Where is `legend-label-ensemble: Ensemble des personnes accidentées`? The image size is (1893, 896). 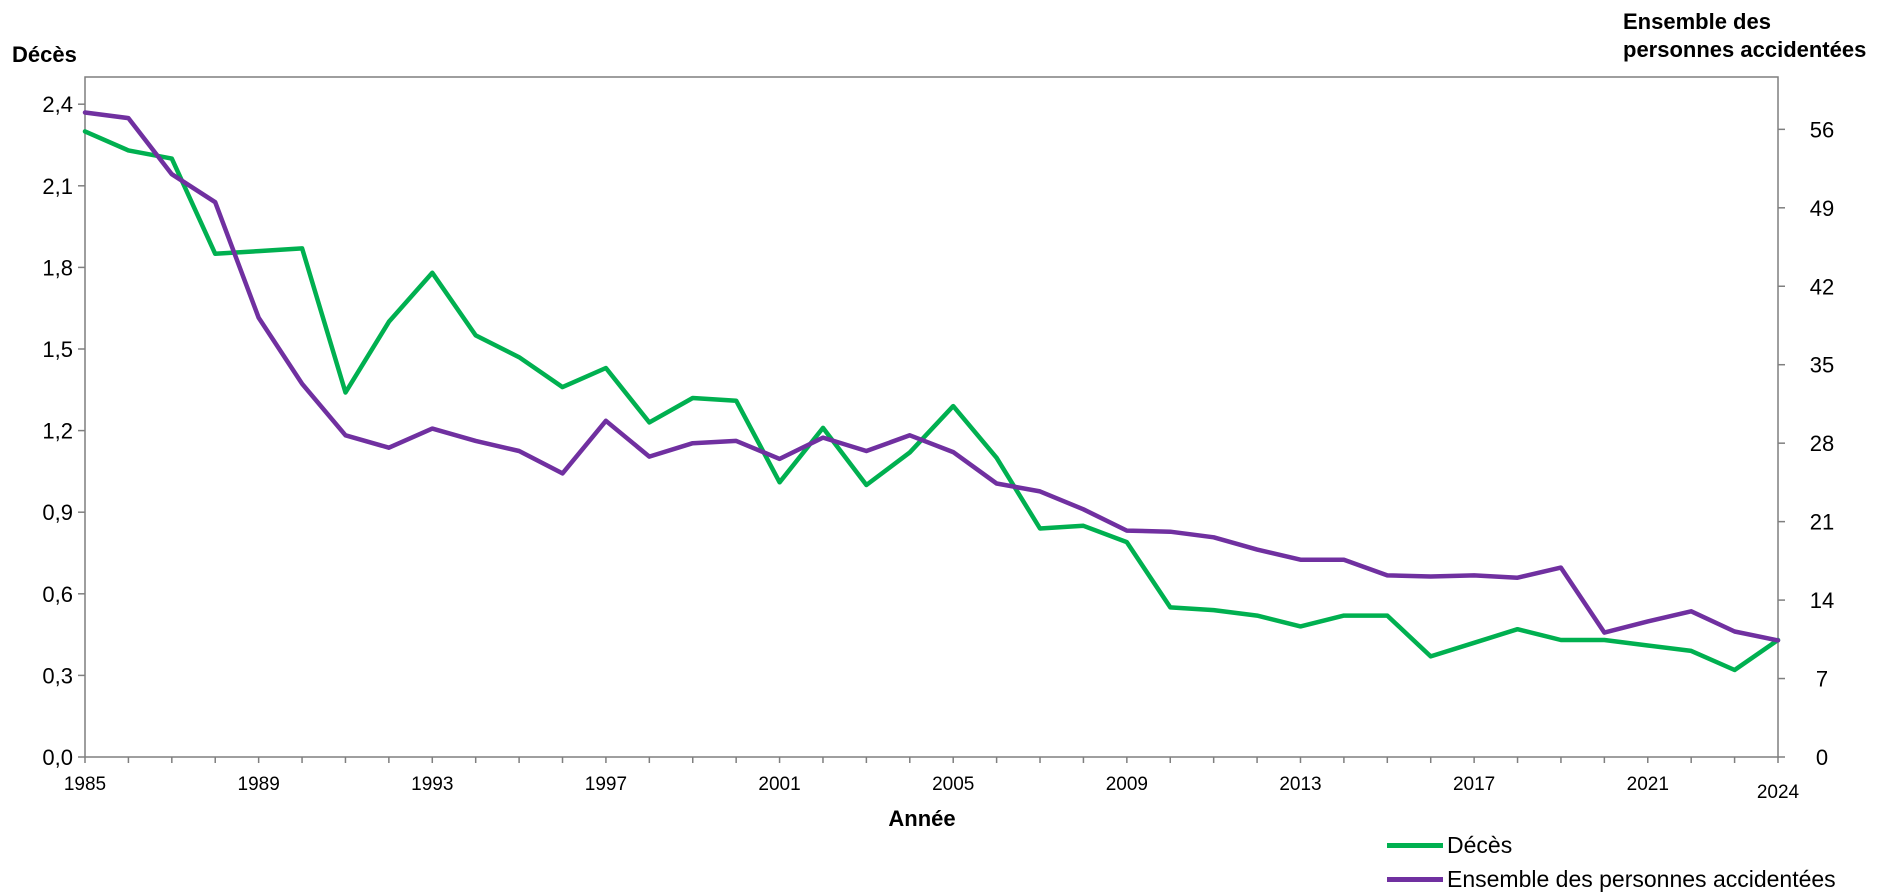 legend-label-ensemble: Ensemble des personnes accidentées is located at coordinates (1641, 878).